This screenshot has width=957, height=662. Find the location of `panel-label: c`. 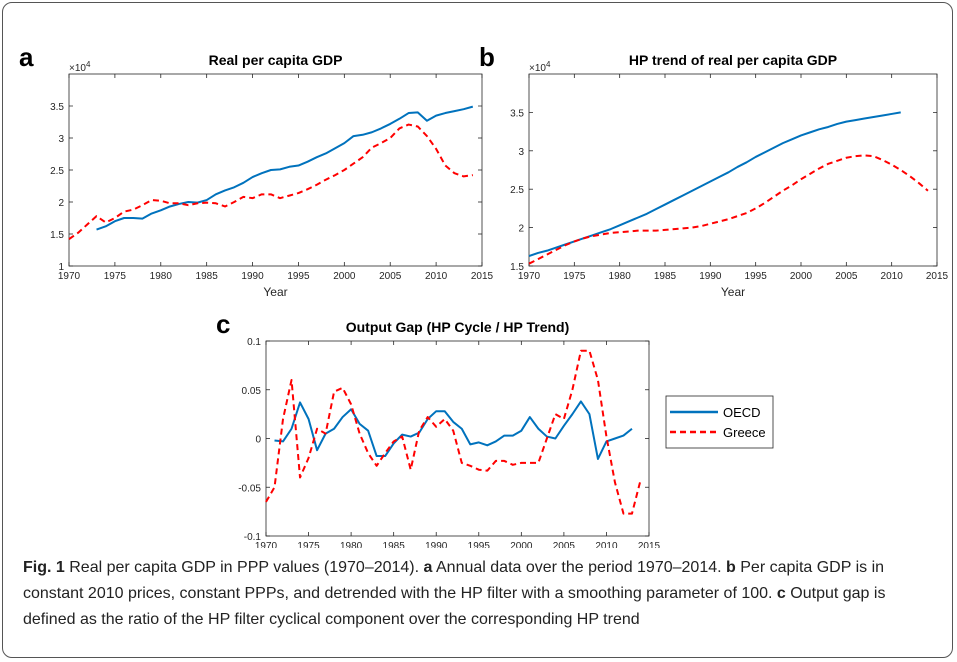

panel-label: c is located at coordinates (223, 324).